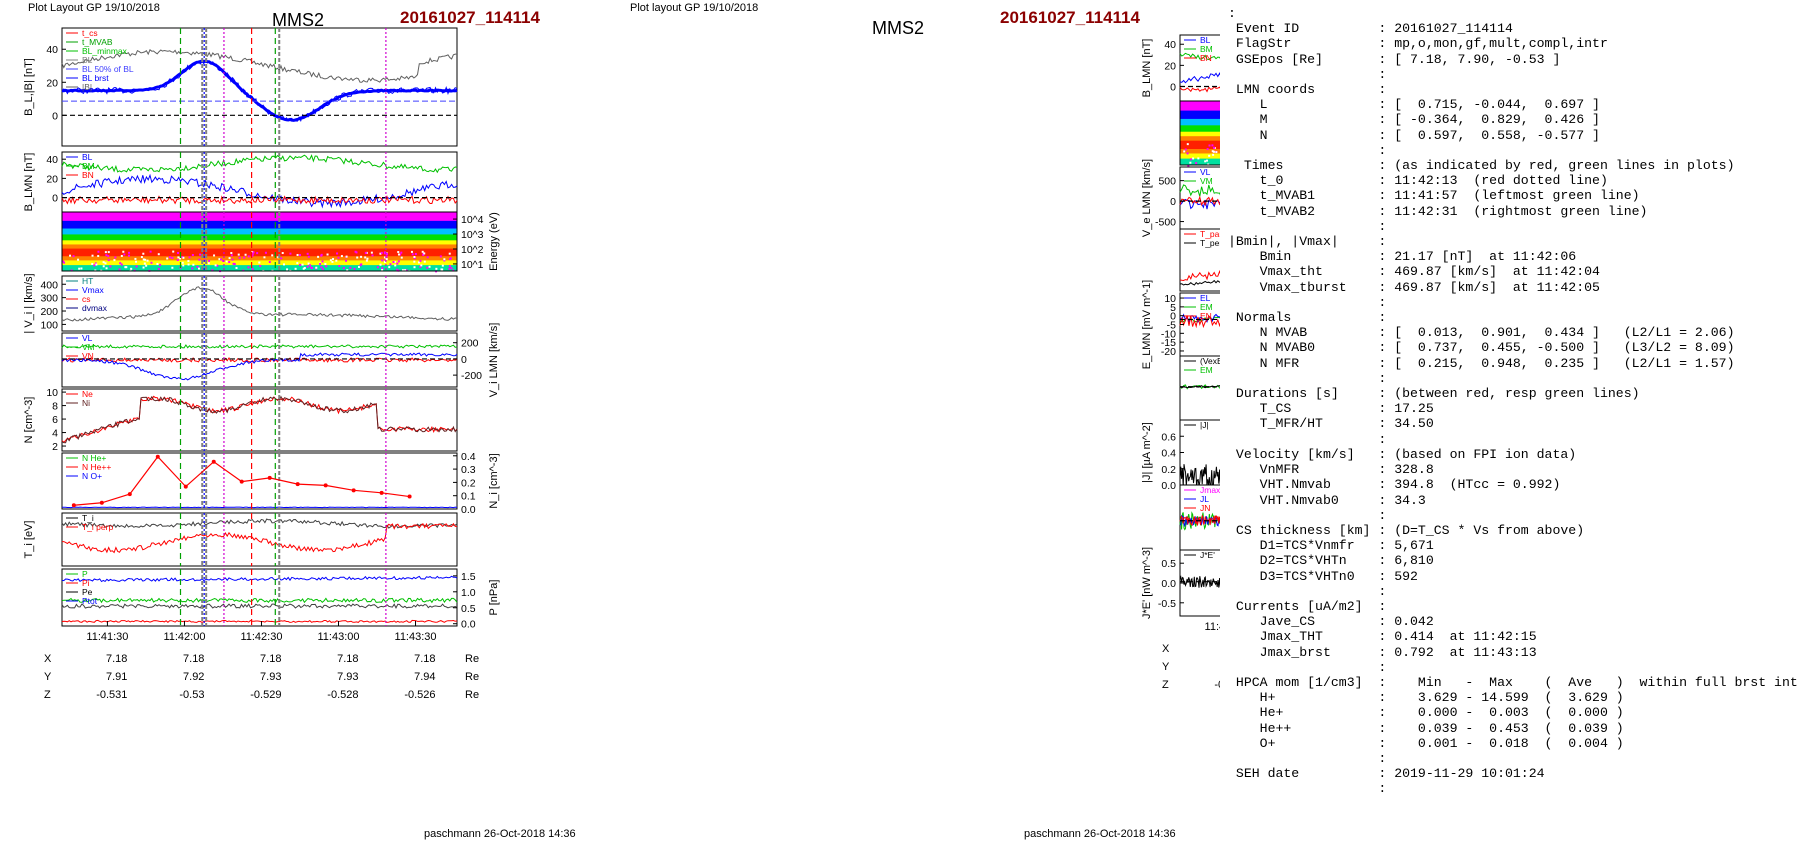 This screenshot has height=841, width=1804. What do you see at coordinates (1210, 234) in the screenshot?
I see `legend-entry: T_par` at bounding box center [1210, 234].